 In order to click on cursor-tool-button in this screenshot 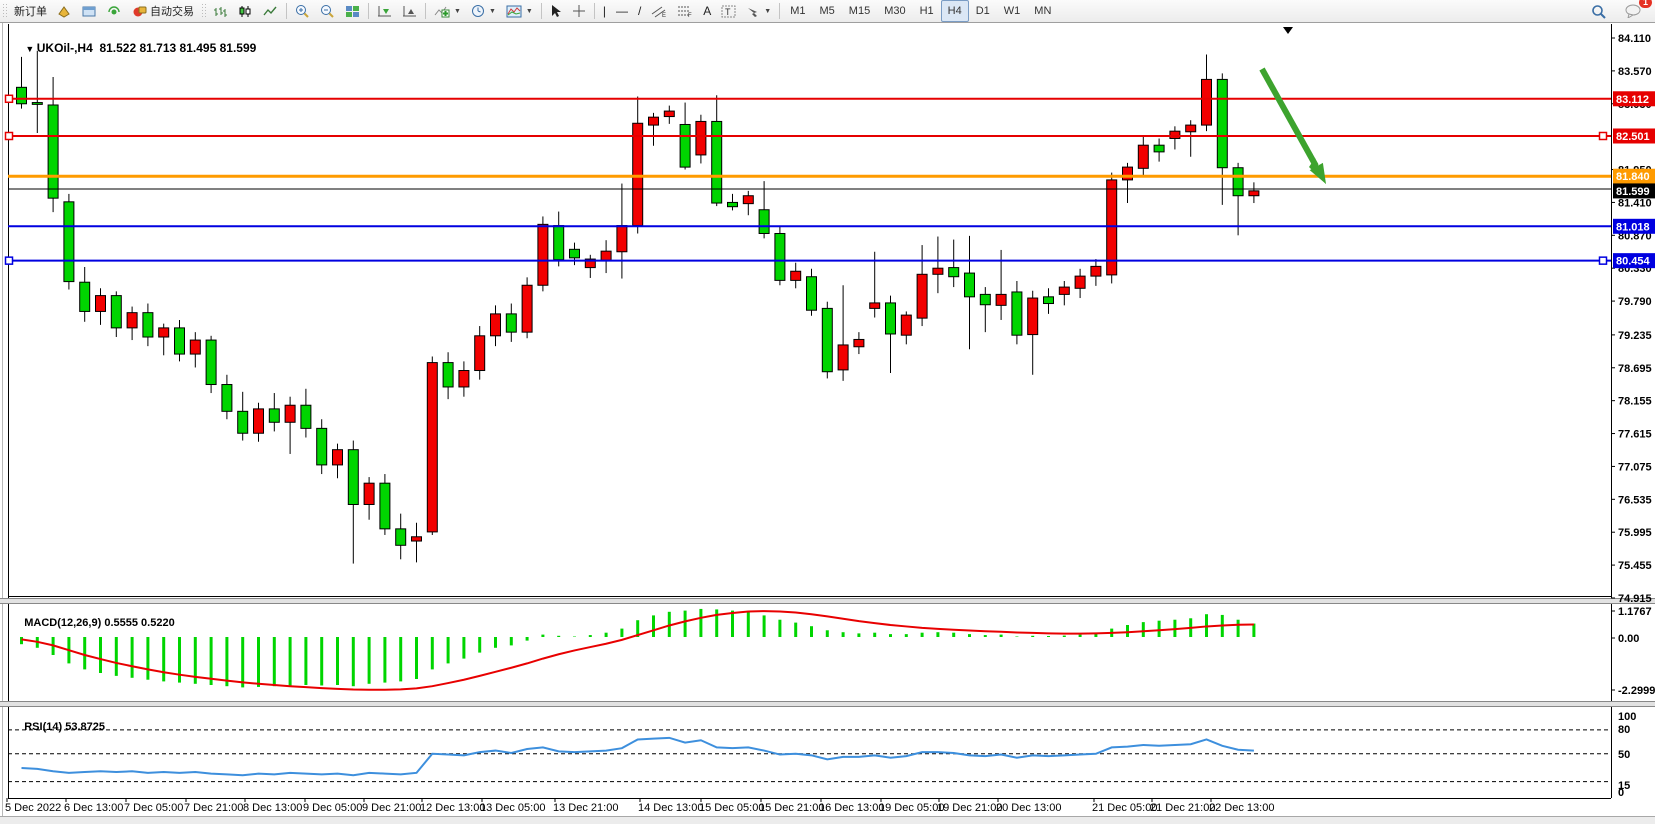, I will do `click(556, 11)`.